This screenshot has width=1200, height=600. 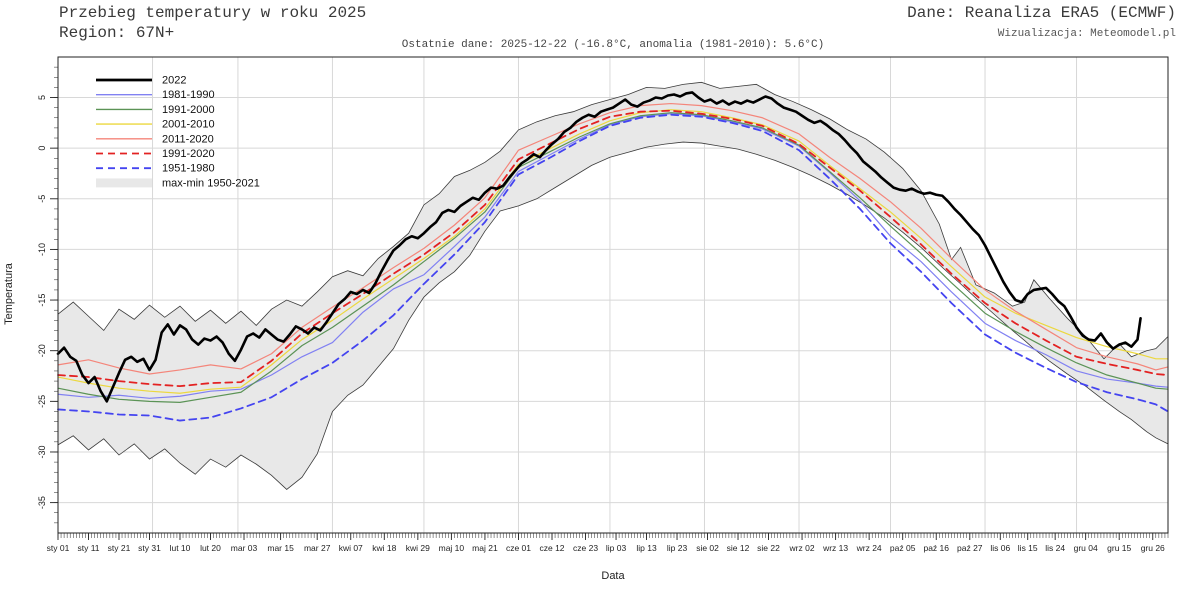 What do you see at coordinates (188, 95) in the screenshot?
I see `legend-label: 1981-1990` at bounding box center [188, 95].